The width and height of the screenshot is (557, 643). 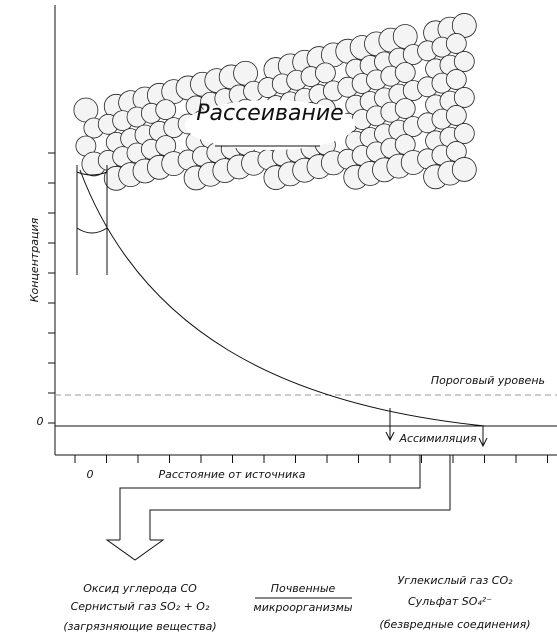 What do you see at coordinates (269, 113) in the screenshot?
I see `cloud-label: Рассеивание` at bounding box center [269, 113].